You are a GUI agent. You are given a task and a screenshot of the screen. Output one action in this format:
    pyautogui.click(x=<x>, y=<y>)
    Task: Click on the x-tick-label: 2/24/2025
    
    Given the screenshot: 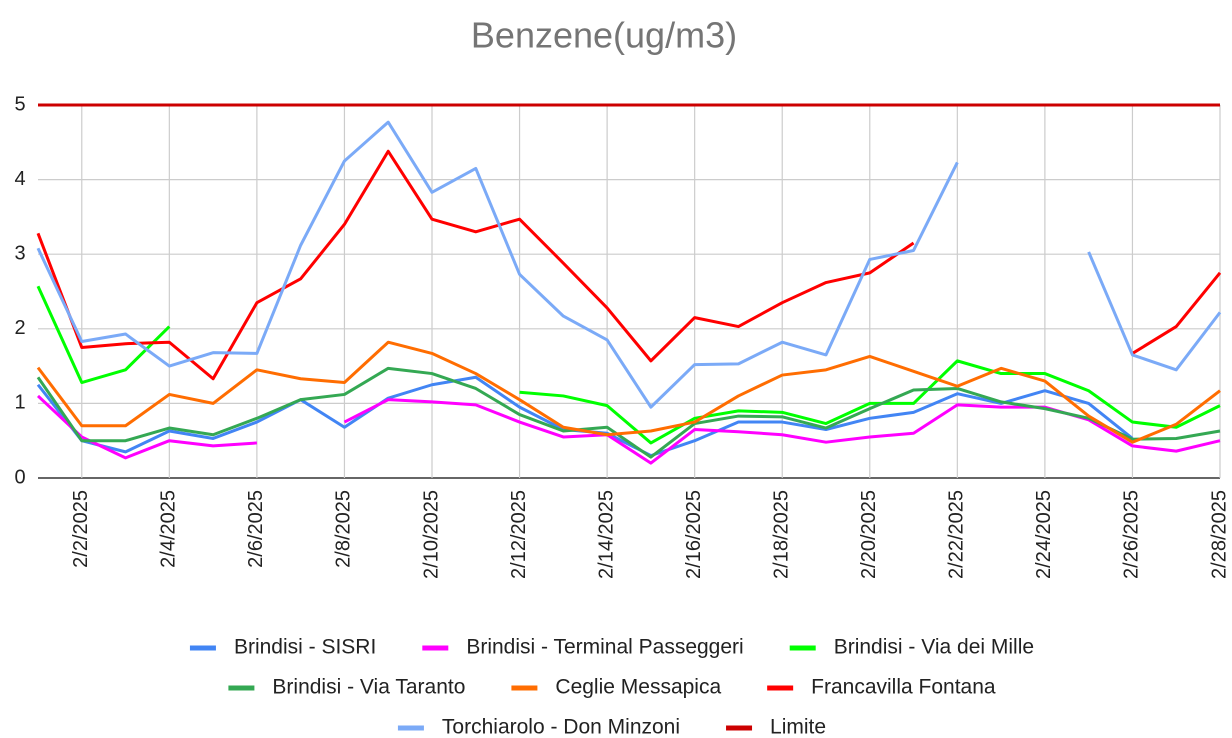 What is the action you would take?
    pyautogui.click(x=1044, y=534)
    